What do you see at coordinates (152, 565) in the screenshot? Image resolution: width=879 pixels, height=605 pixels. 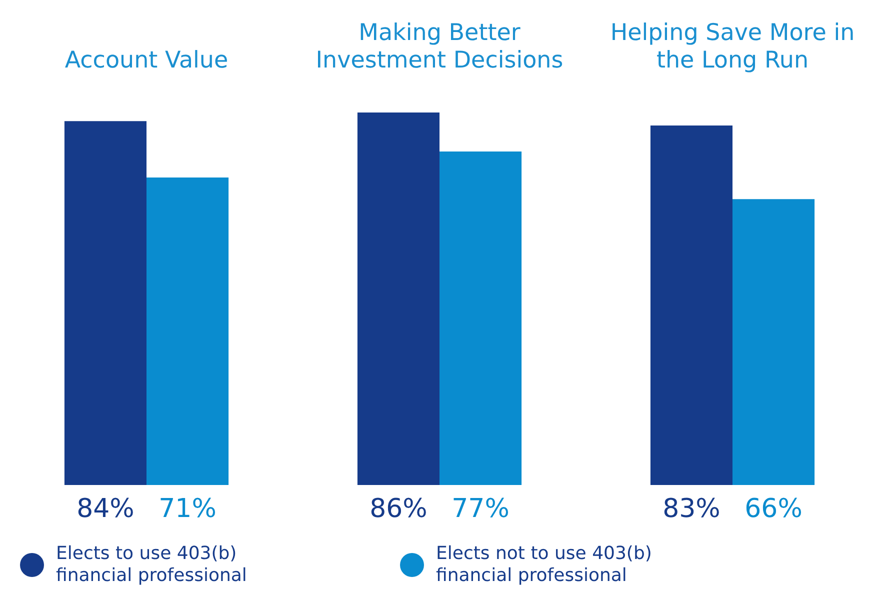 I see `legend-label: Elects to use 403(b) financial professional` at bounding box center [152, 565].